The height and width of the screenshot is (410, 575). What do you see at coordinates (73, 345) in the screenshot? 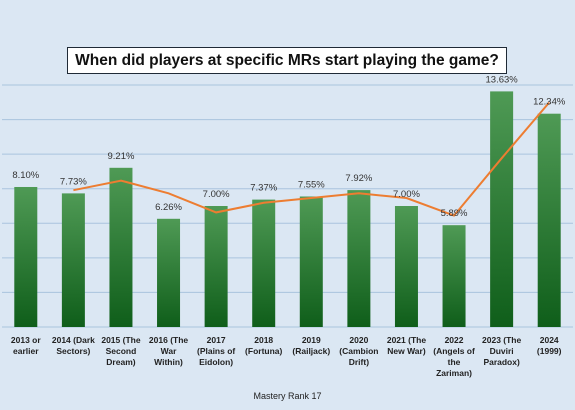
I see `x-tick-label: 2014 (Dark Sectors)` at bounding box center [73, 345].